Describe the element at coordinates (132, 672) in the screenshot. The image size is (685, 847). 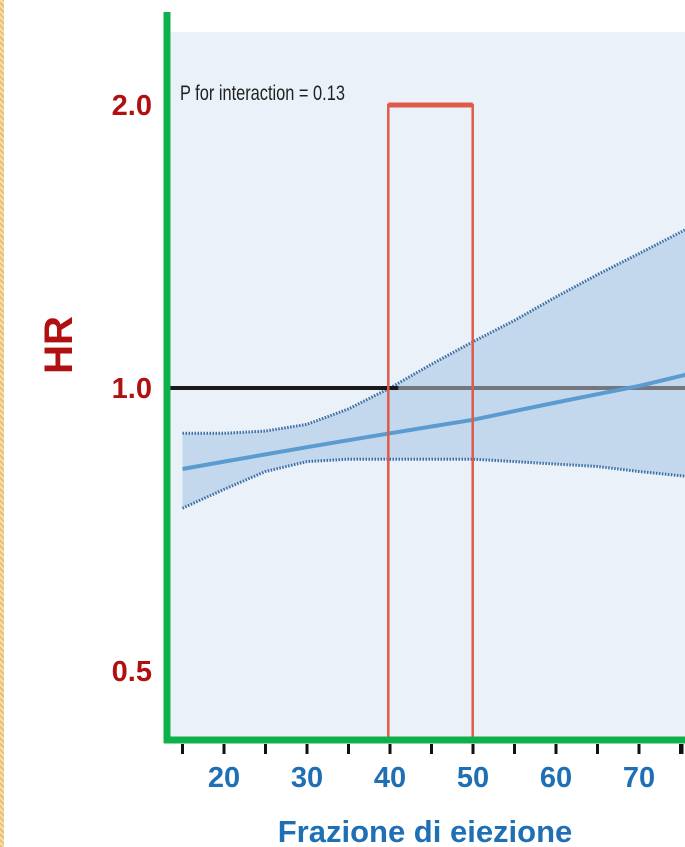
I see `y-tick-label: 0.5` at that location.